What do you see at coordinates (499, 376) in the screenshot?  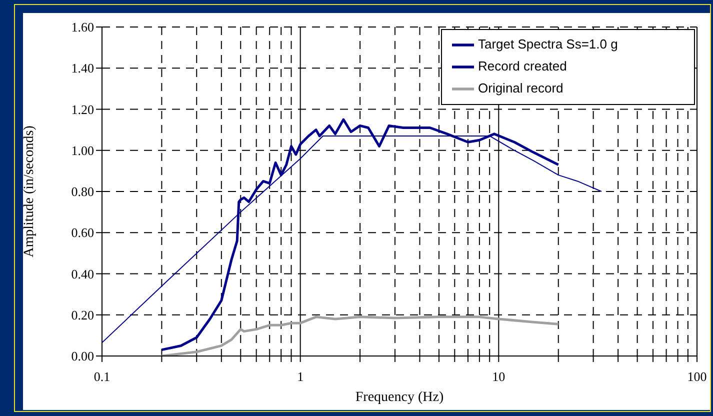 I see `x-tick-label: 10` at bounding box center [499, 376].